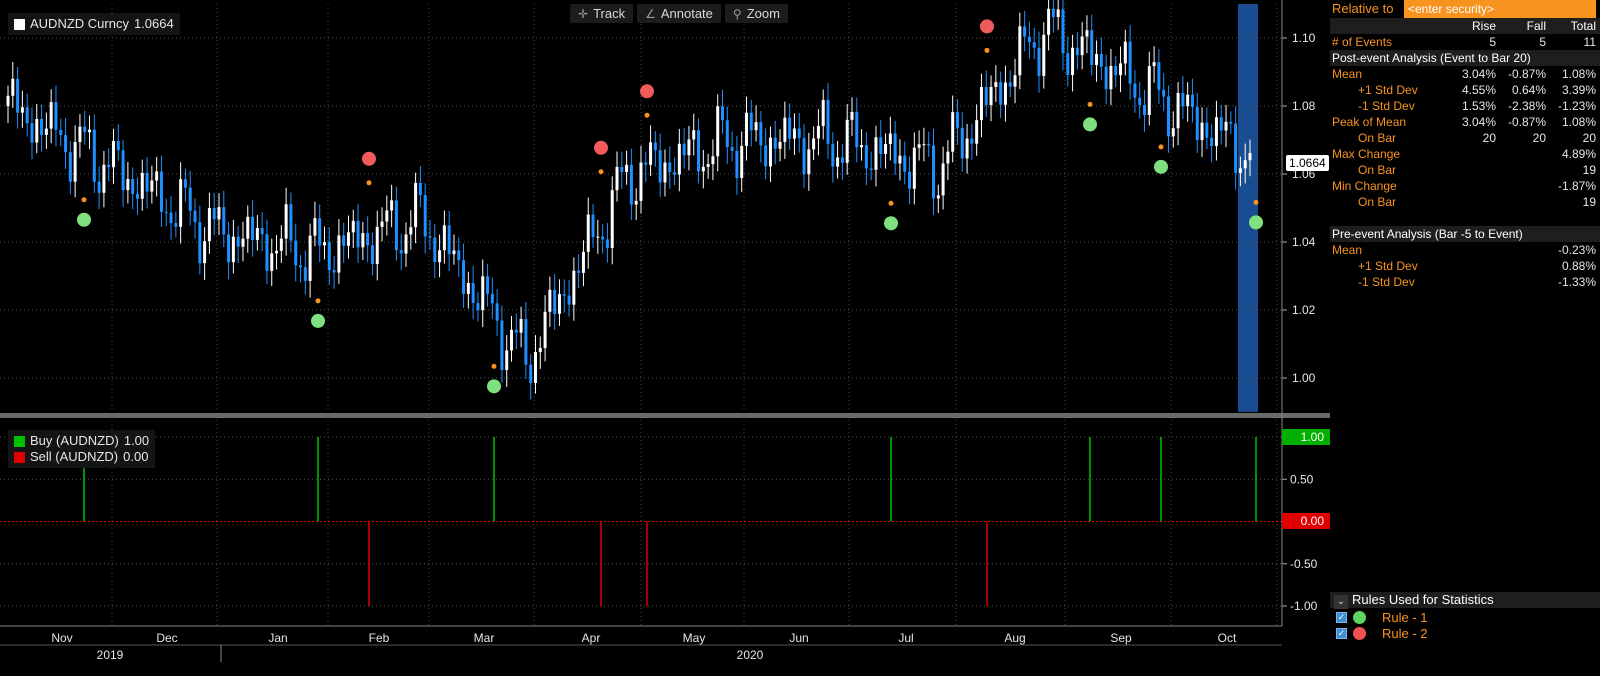 This screenshot has width=1600, height=676. What do you see at coordinates (1489, 138) in the screenshot?
I see `post-row-value: 20` at bounding box center [1489, 138].